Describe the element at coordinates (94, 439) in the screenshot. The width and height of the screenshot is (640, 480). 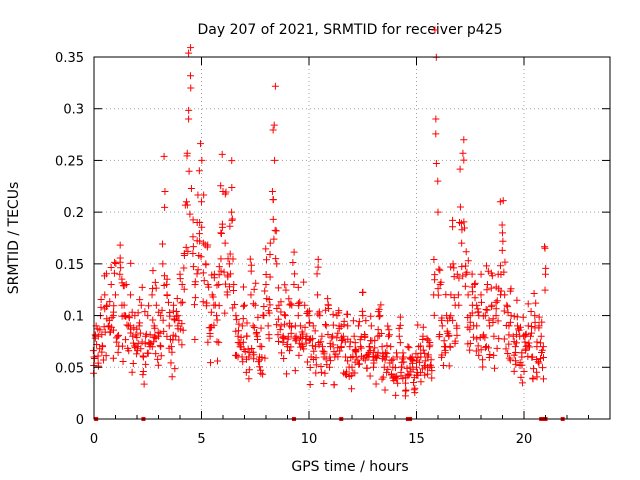
I see `x-tick-label: 0` at that location.